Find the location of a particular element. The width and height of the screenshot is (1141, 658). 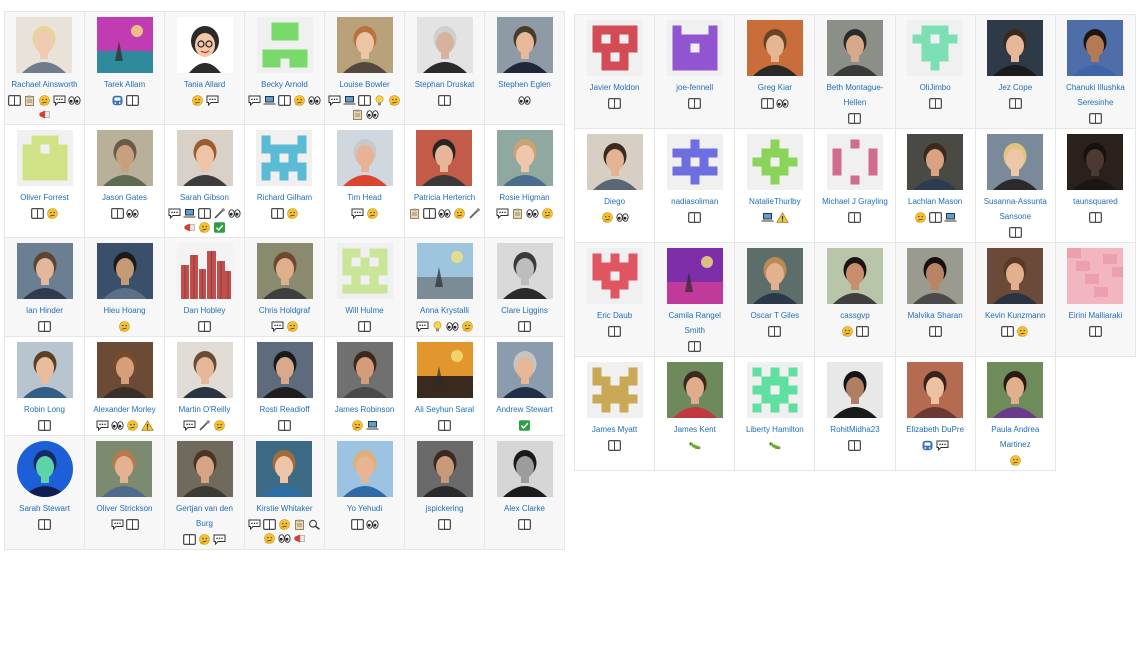

contributor-name: Sarah Gibson is located at coordinates (204, 197).